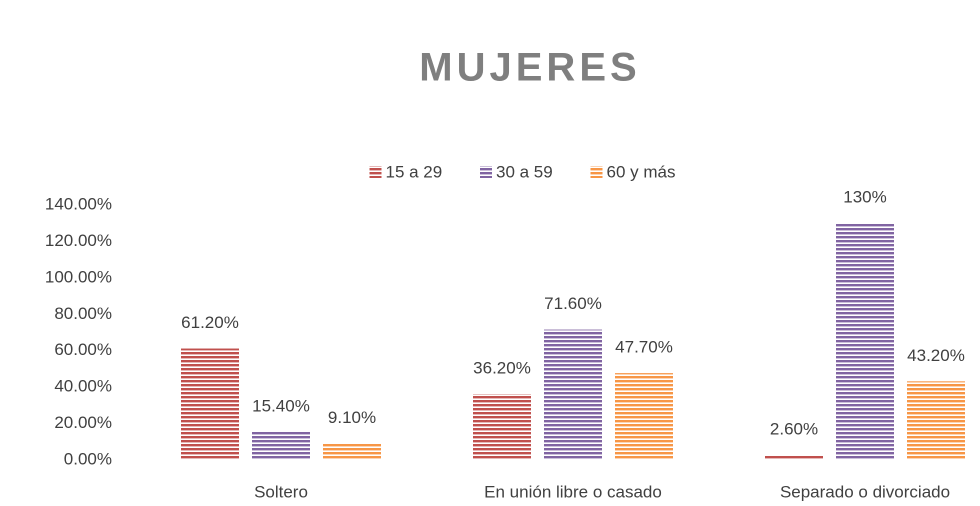 The width and height of the screenshot is (980, 506). I want to click on y-tick-label: 60.00%, so click(83, 349).